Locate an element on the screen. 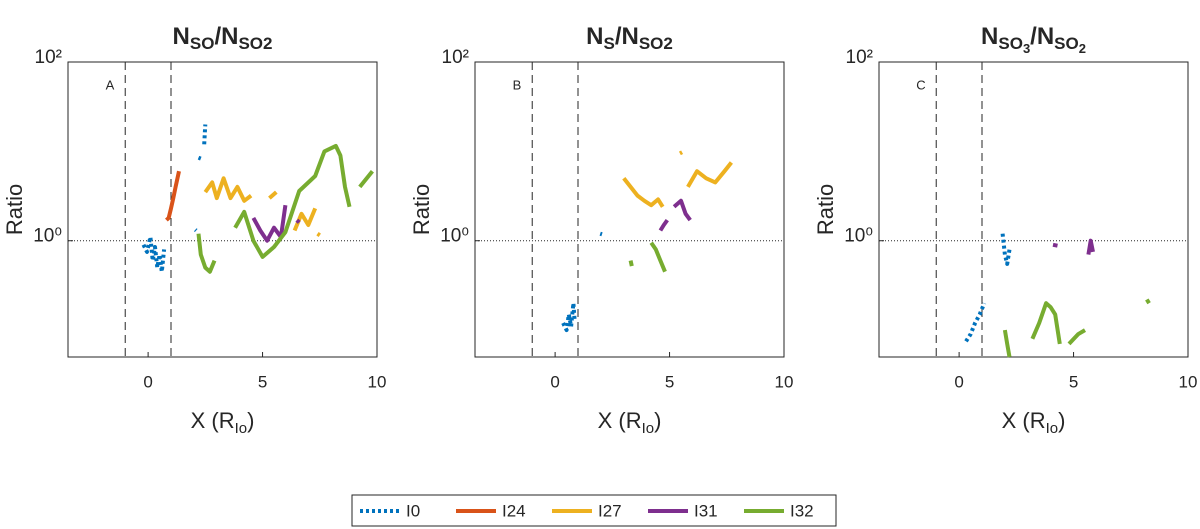  panel-label: B is located at coordinates (517, 84).